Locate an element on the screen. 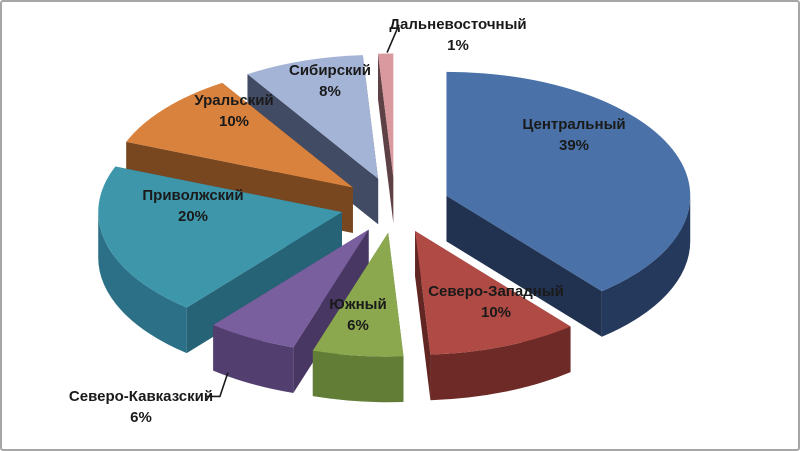 This screenshot has width=800, height=451. leader-line-severo-kavkazsky is located at coordinates (216, 385).